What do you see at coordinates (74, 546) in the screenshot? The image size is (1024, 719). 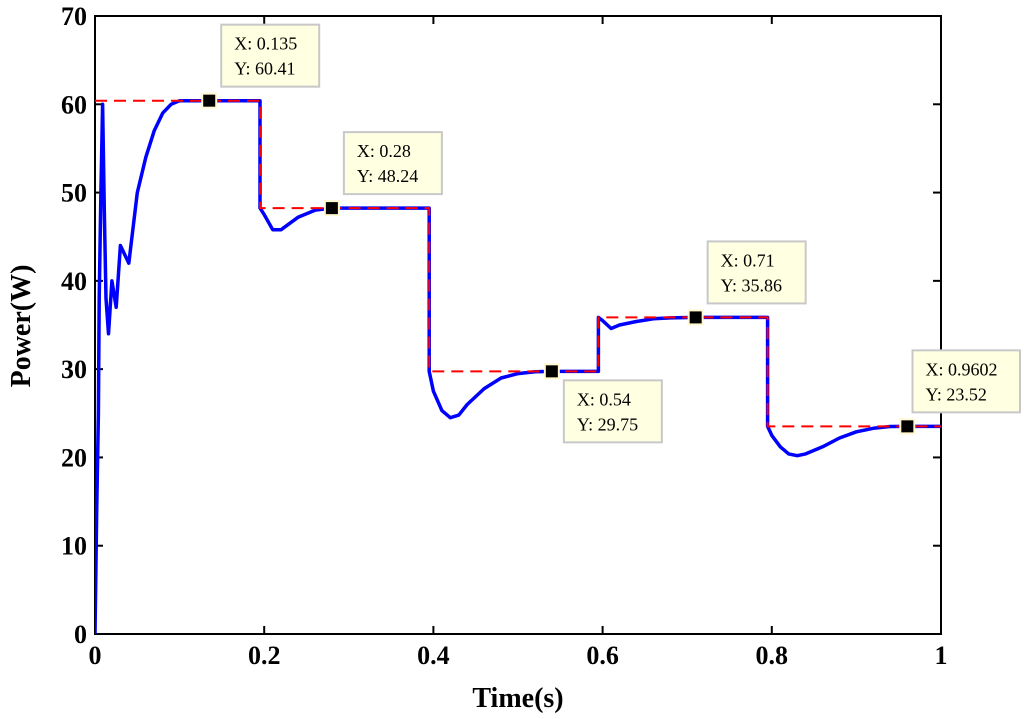 I see `y-tick-label: 10` at bounding box center [74, 546].